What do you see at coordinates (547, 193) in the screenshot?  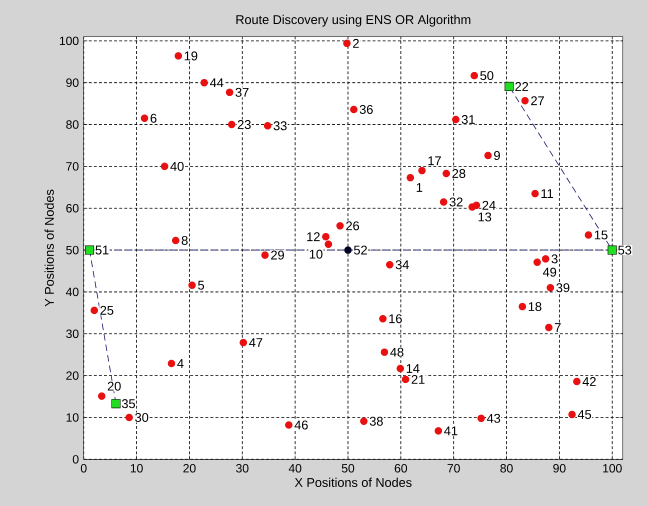 I see `annotation: 11` at bounding box center [547, 193].